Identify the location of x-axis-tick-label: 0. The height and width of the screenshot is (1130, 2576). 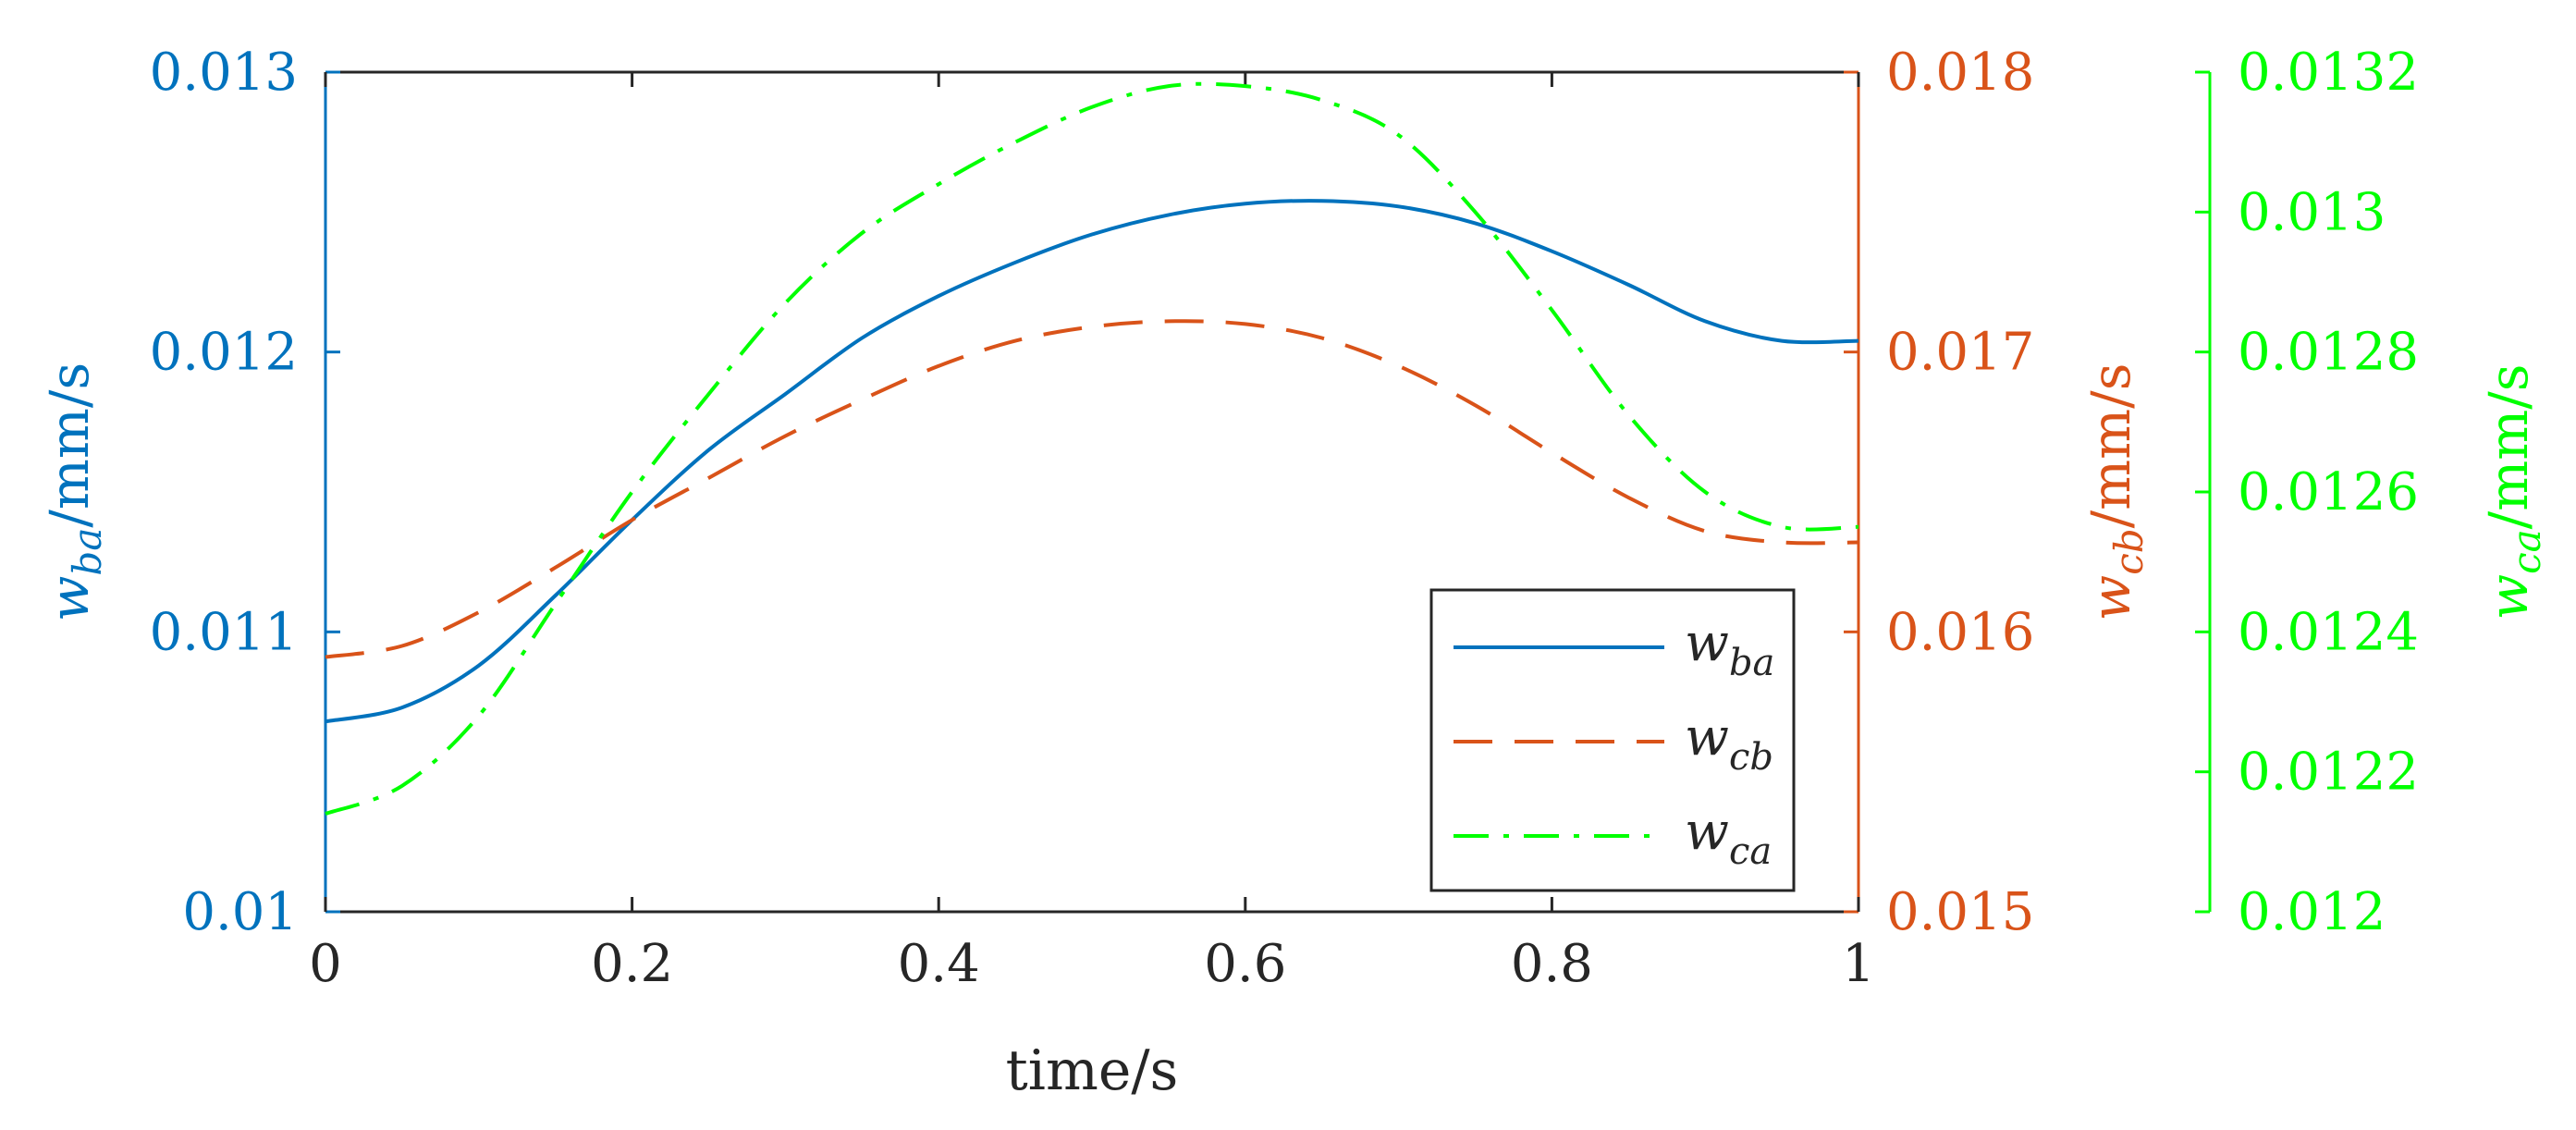
(326, 964).